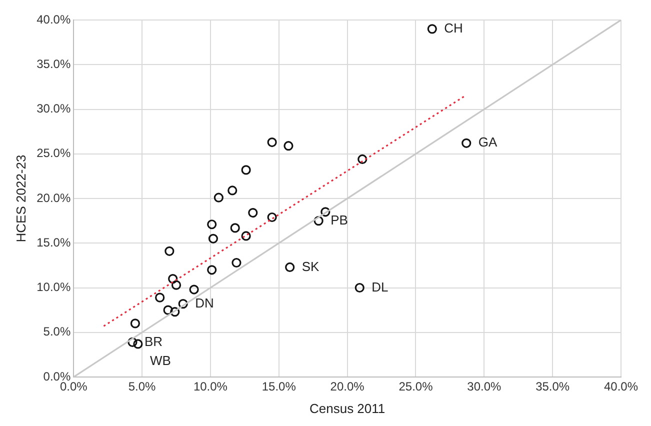 Image resolution: width=651 pixels, height=426 pixels. What do you see at coordinates (347, 408) in the screenshot?
I see `x-axis-title: Census 2011` at bounding box center [347, 408].